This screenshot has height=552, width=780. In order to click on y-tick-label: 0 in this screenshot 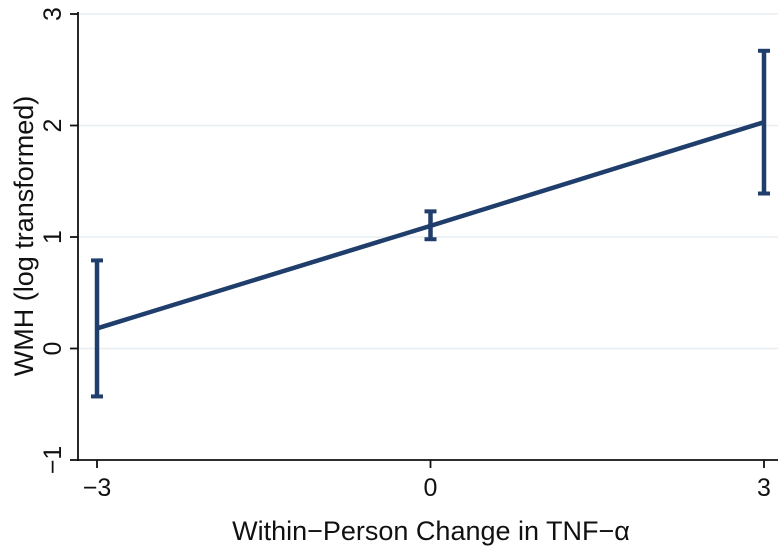, I will do `click(53, 349)`.